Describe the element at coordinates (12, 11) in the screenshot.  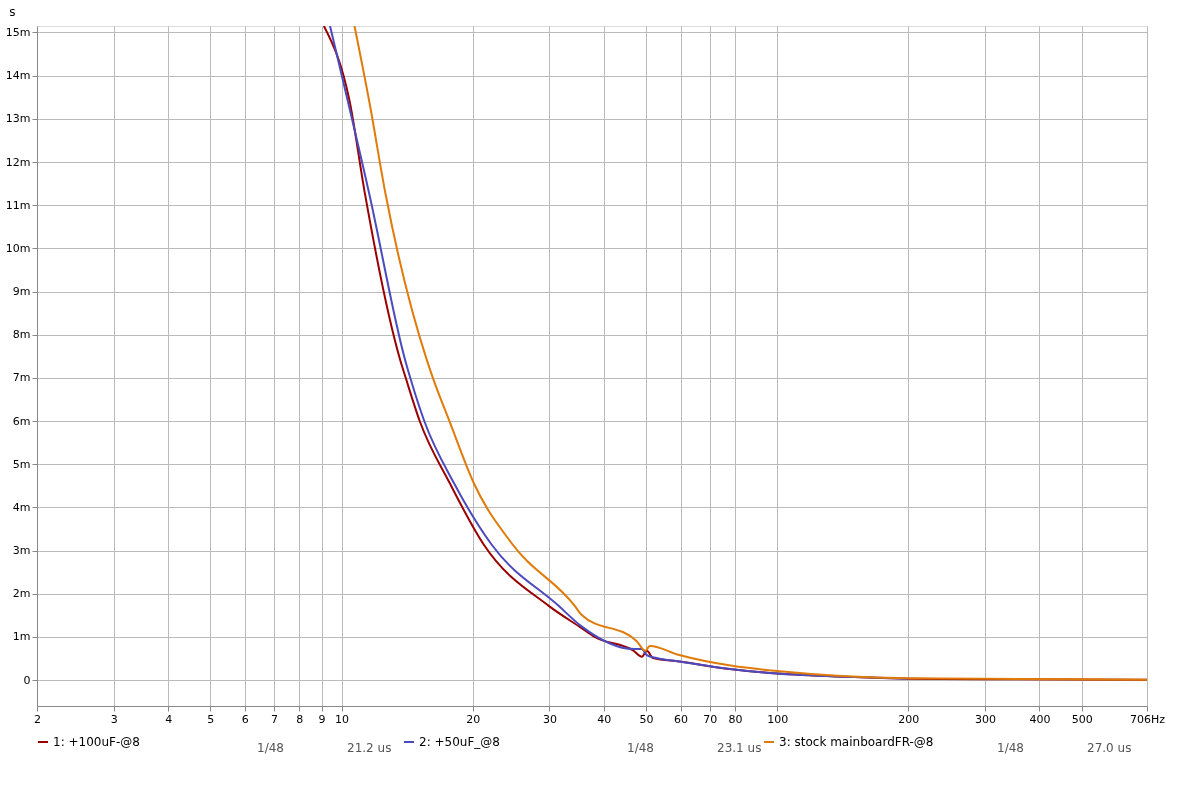
I see `y-axis-title: s` at that location.